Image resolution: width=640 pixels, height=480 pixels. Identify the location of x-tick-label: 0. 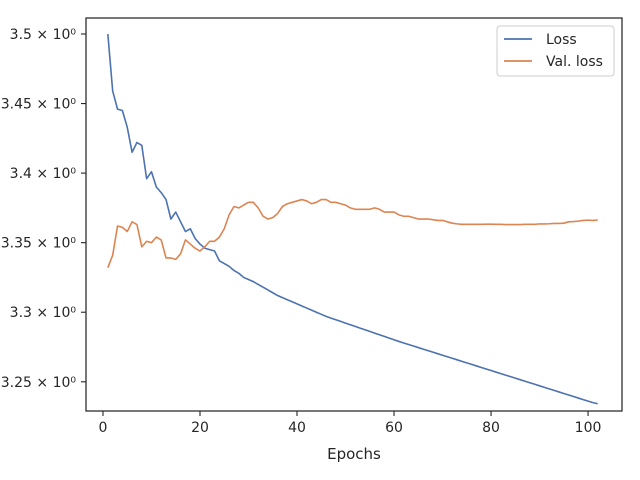
(103, 428).